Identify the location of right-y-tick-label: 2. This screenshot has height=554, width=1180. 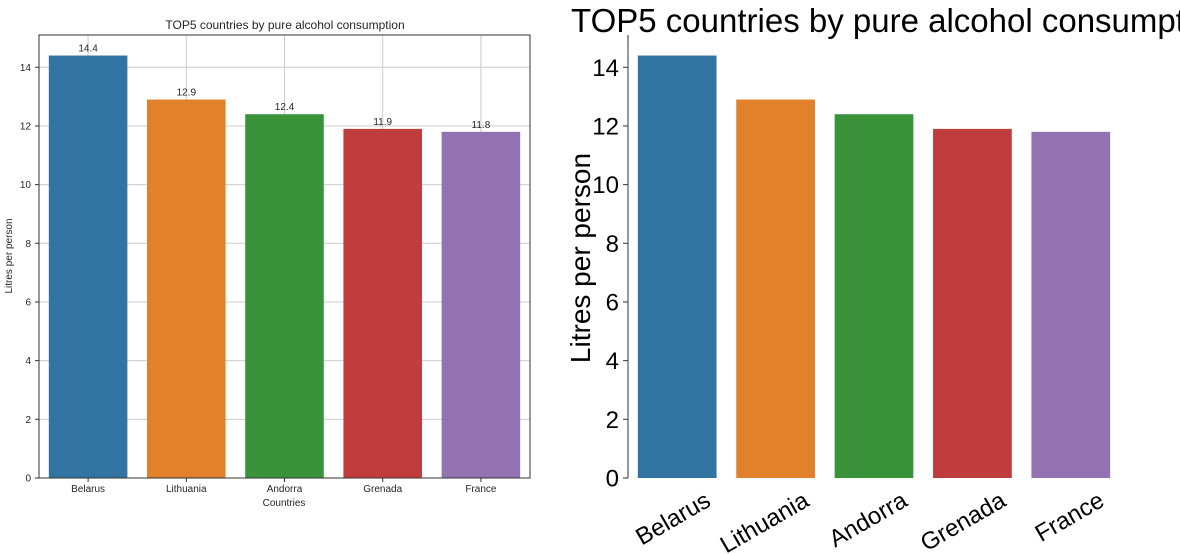
(612, 420).